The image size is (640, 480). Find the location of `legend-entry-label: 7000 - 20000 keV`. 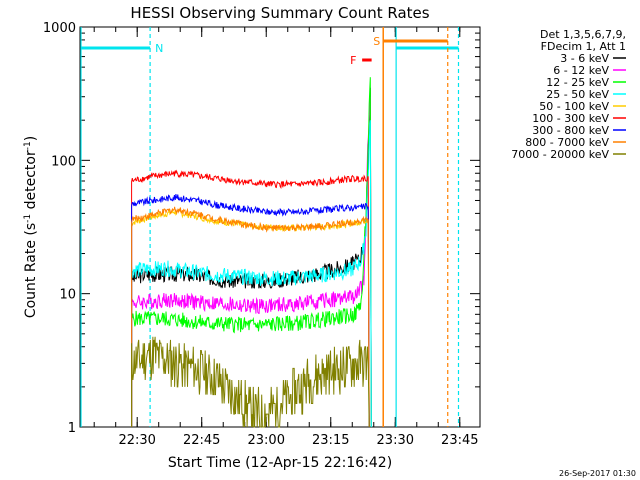

legend-entry-label: 7000 - 20000 keV is located at coordinates (560, 154).